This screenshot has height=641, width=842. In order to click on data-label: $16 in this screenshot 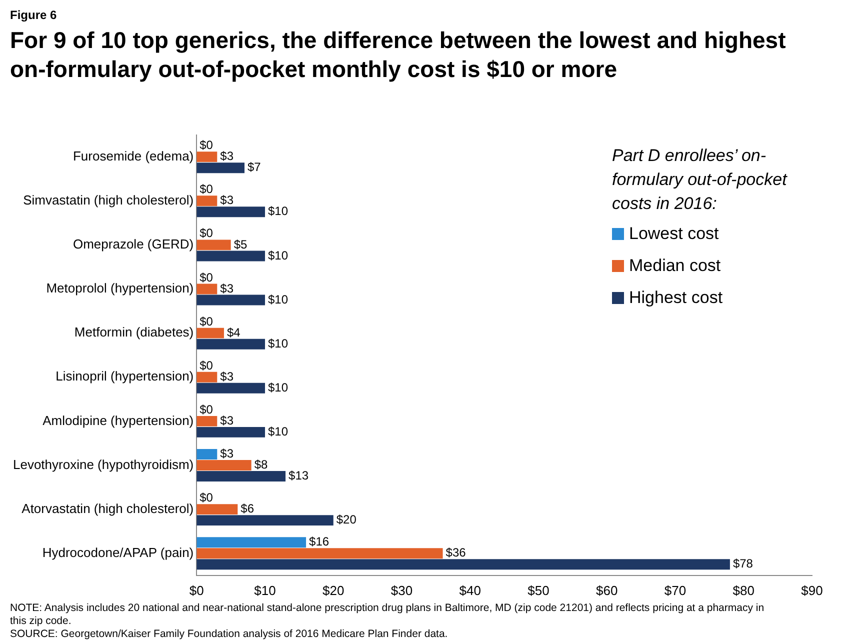, I will do `click(319, 541)`.